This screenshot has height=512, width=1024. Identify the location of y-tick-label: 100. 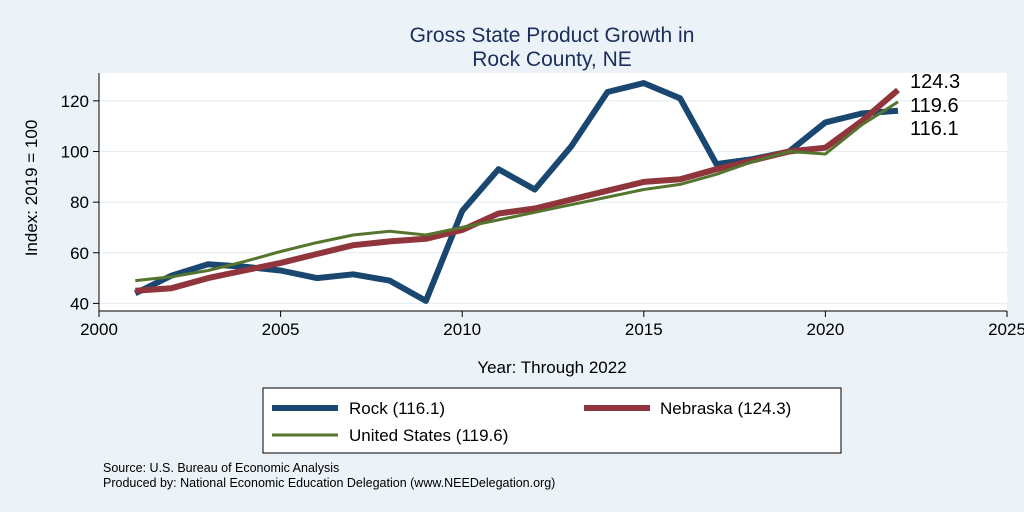
(75, 151).